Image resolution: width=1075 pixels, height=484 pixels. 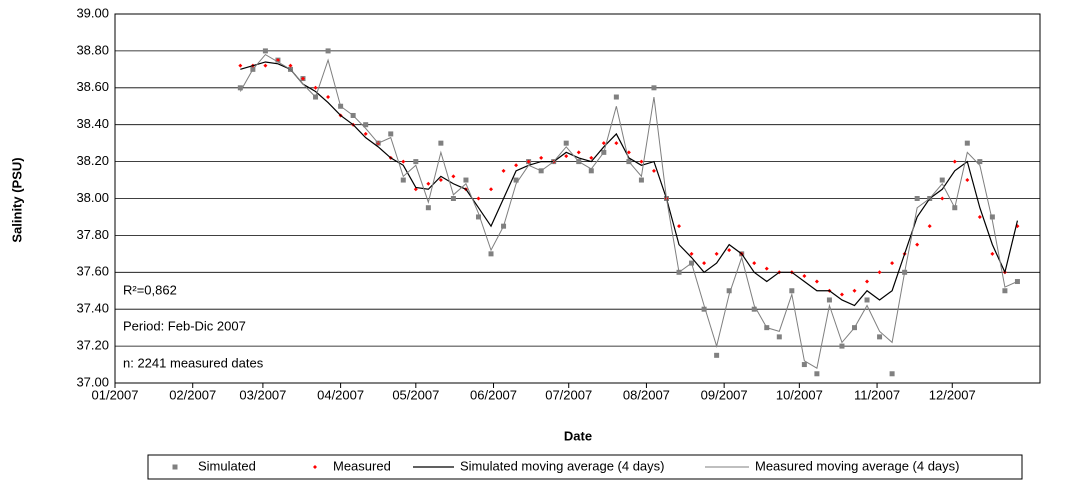 I want to click on y-tick-label: 37.80, so click(x=92, y=234).